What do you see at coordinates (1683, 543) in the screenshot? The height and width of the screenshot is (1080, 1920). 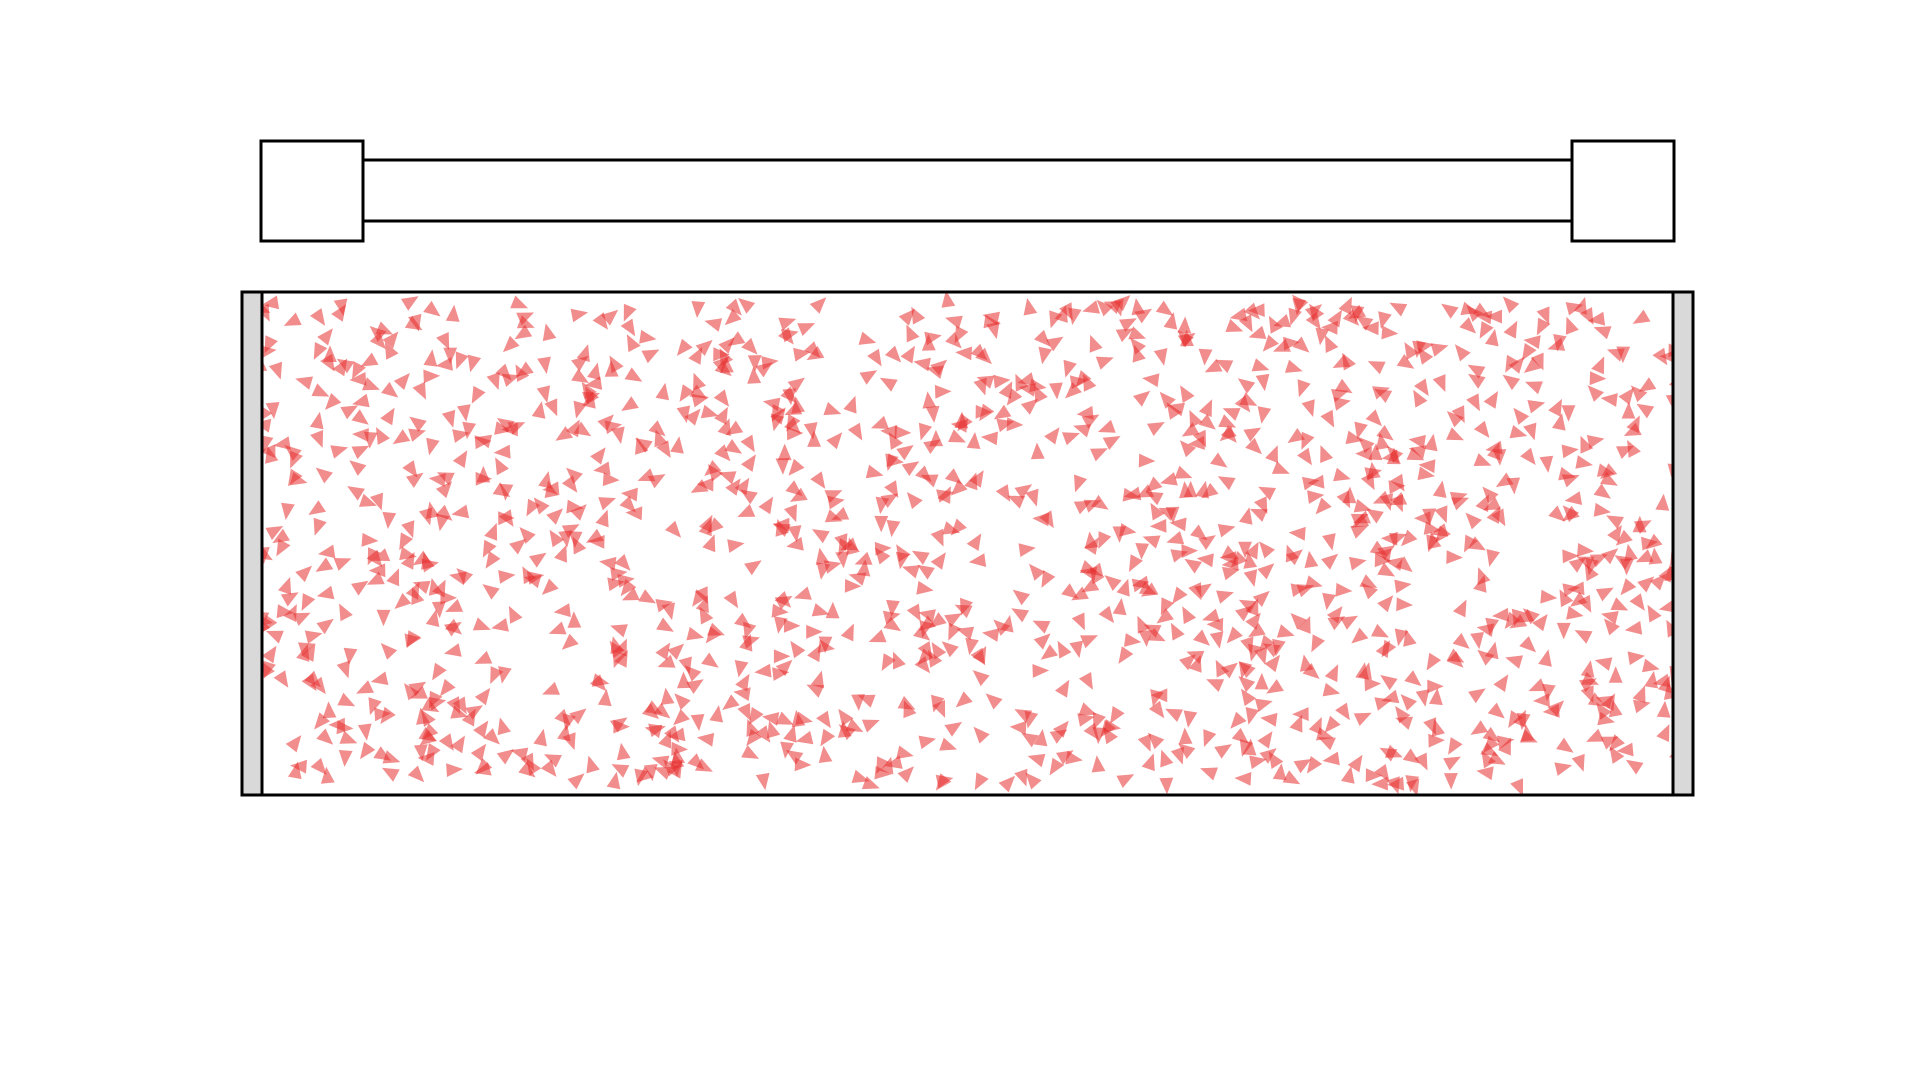 I see `right-wall` at bounding box center [1683, 543].